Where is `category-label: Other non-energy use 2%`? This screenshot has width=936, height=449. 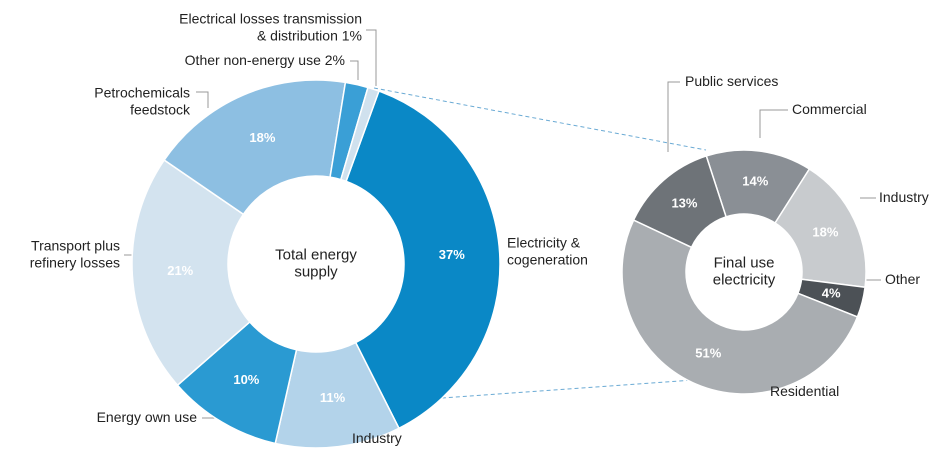 category-label: Other non-energy use 2% is located at coordinates (265, 60).